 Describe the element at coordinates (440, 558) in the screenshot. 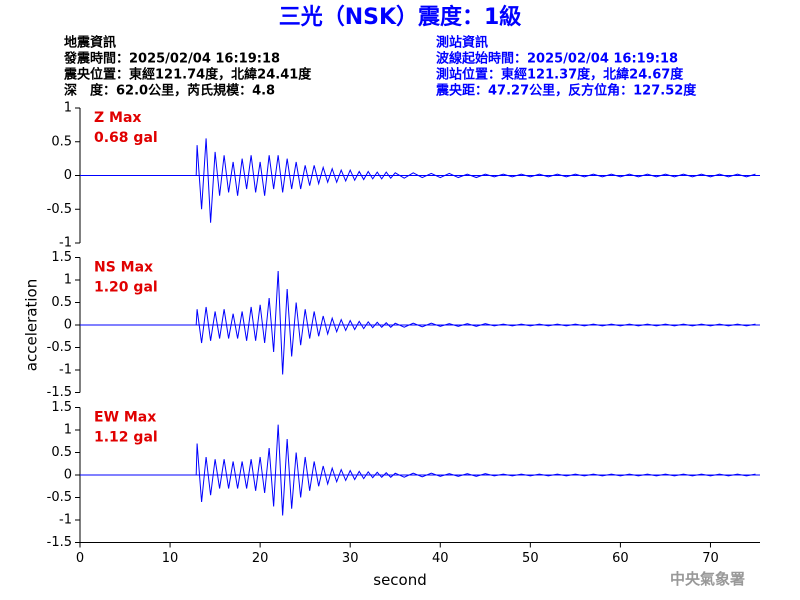

I see `x-tick-label: 40` at that location.